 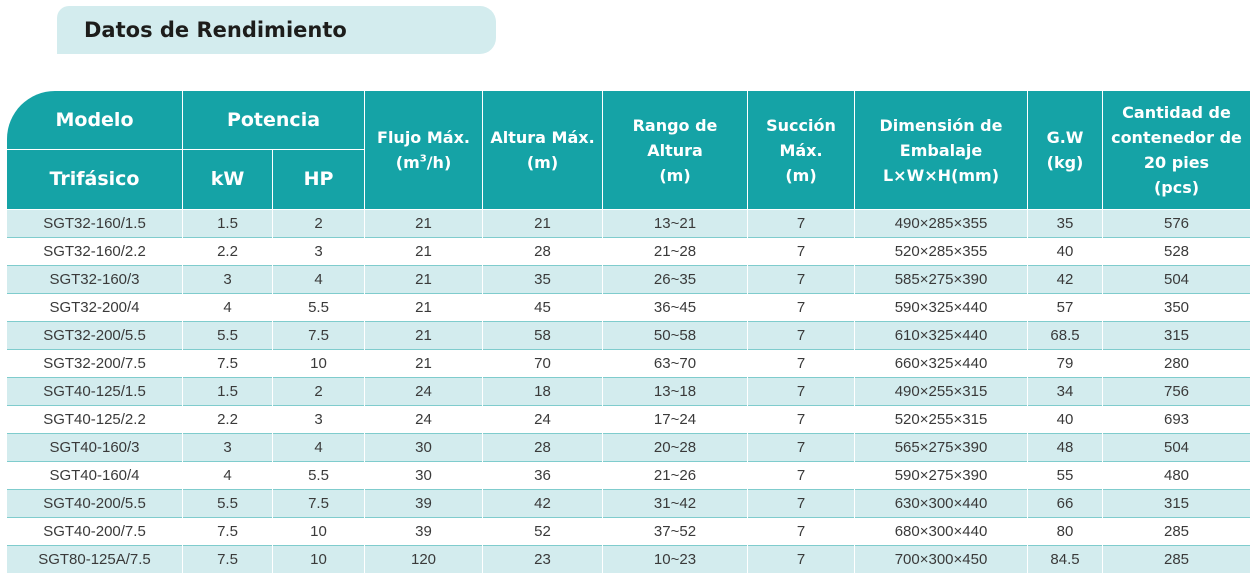 I want to click on table-row: SGT40-160/3 3 4 30 28 20~28 7 565×275×390 48 504, so click(x=628, y=447).